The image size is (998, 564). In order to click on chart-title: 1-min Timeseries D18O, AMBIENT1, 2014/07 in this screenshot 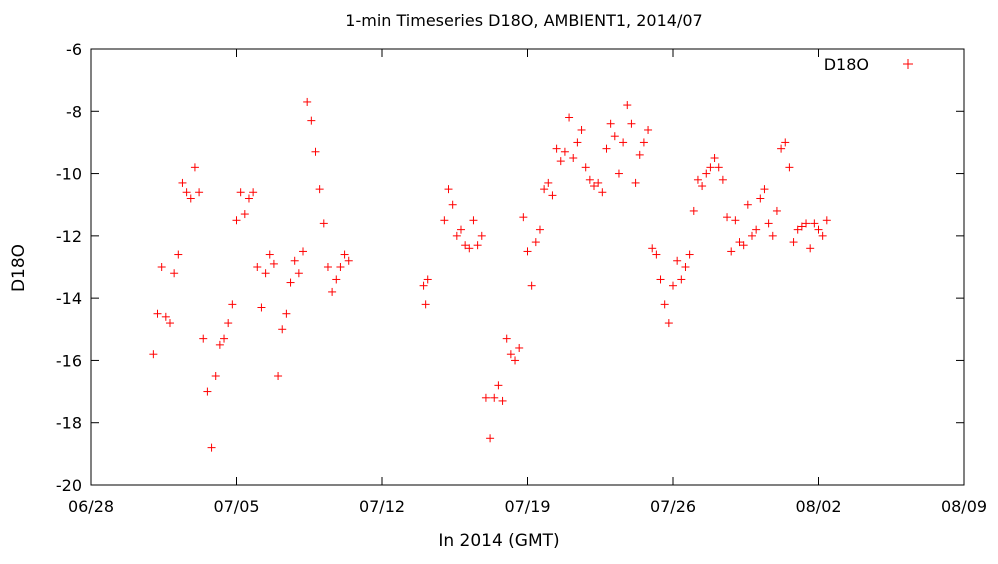, I will do `click(523, 20)`.